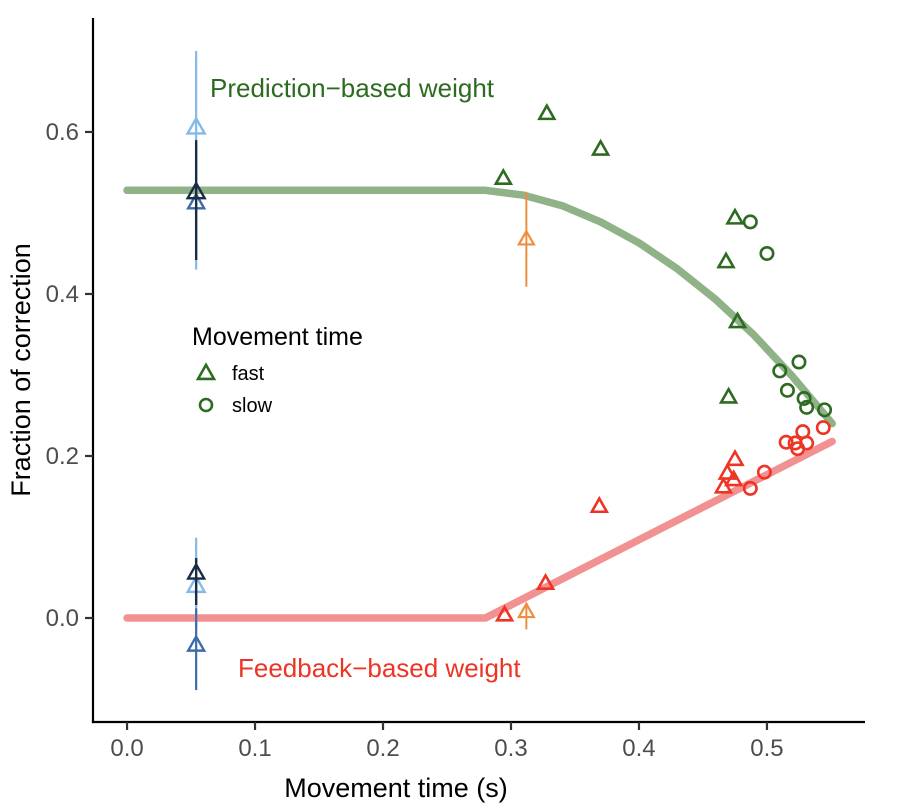 The width and height of the screenshot is (904, 812). Describe the element at coordinates (526, 237) in the screenshot. I see `highlight-fast-prediction-point` at that location.